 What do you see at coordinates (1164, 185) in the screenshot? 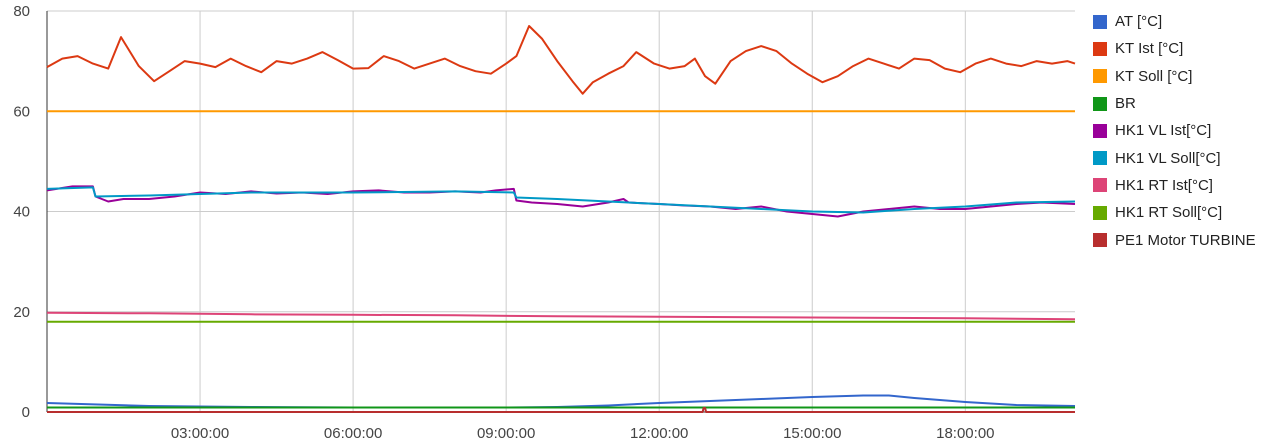
I see `legend-label: HK1 RT Ist[°C]` at bounding box center [1164, 185].